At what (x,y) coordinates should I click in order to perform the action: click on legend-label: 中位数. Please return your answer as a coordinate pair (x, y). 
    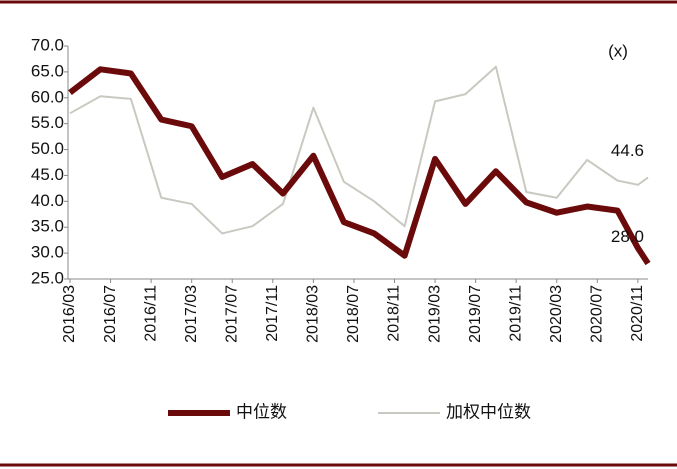
    Looking at the image, I should click on (261, 411).